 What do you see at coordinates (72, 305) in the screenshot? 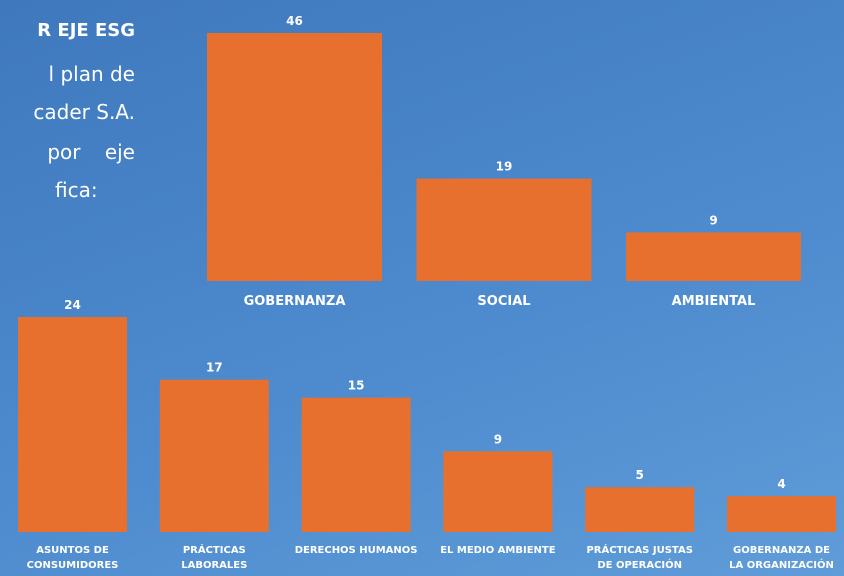
I see `value-label: 24` at bounding box center [72, 305].